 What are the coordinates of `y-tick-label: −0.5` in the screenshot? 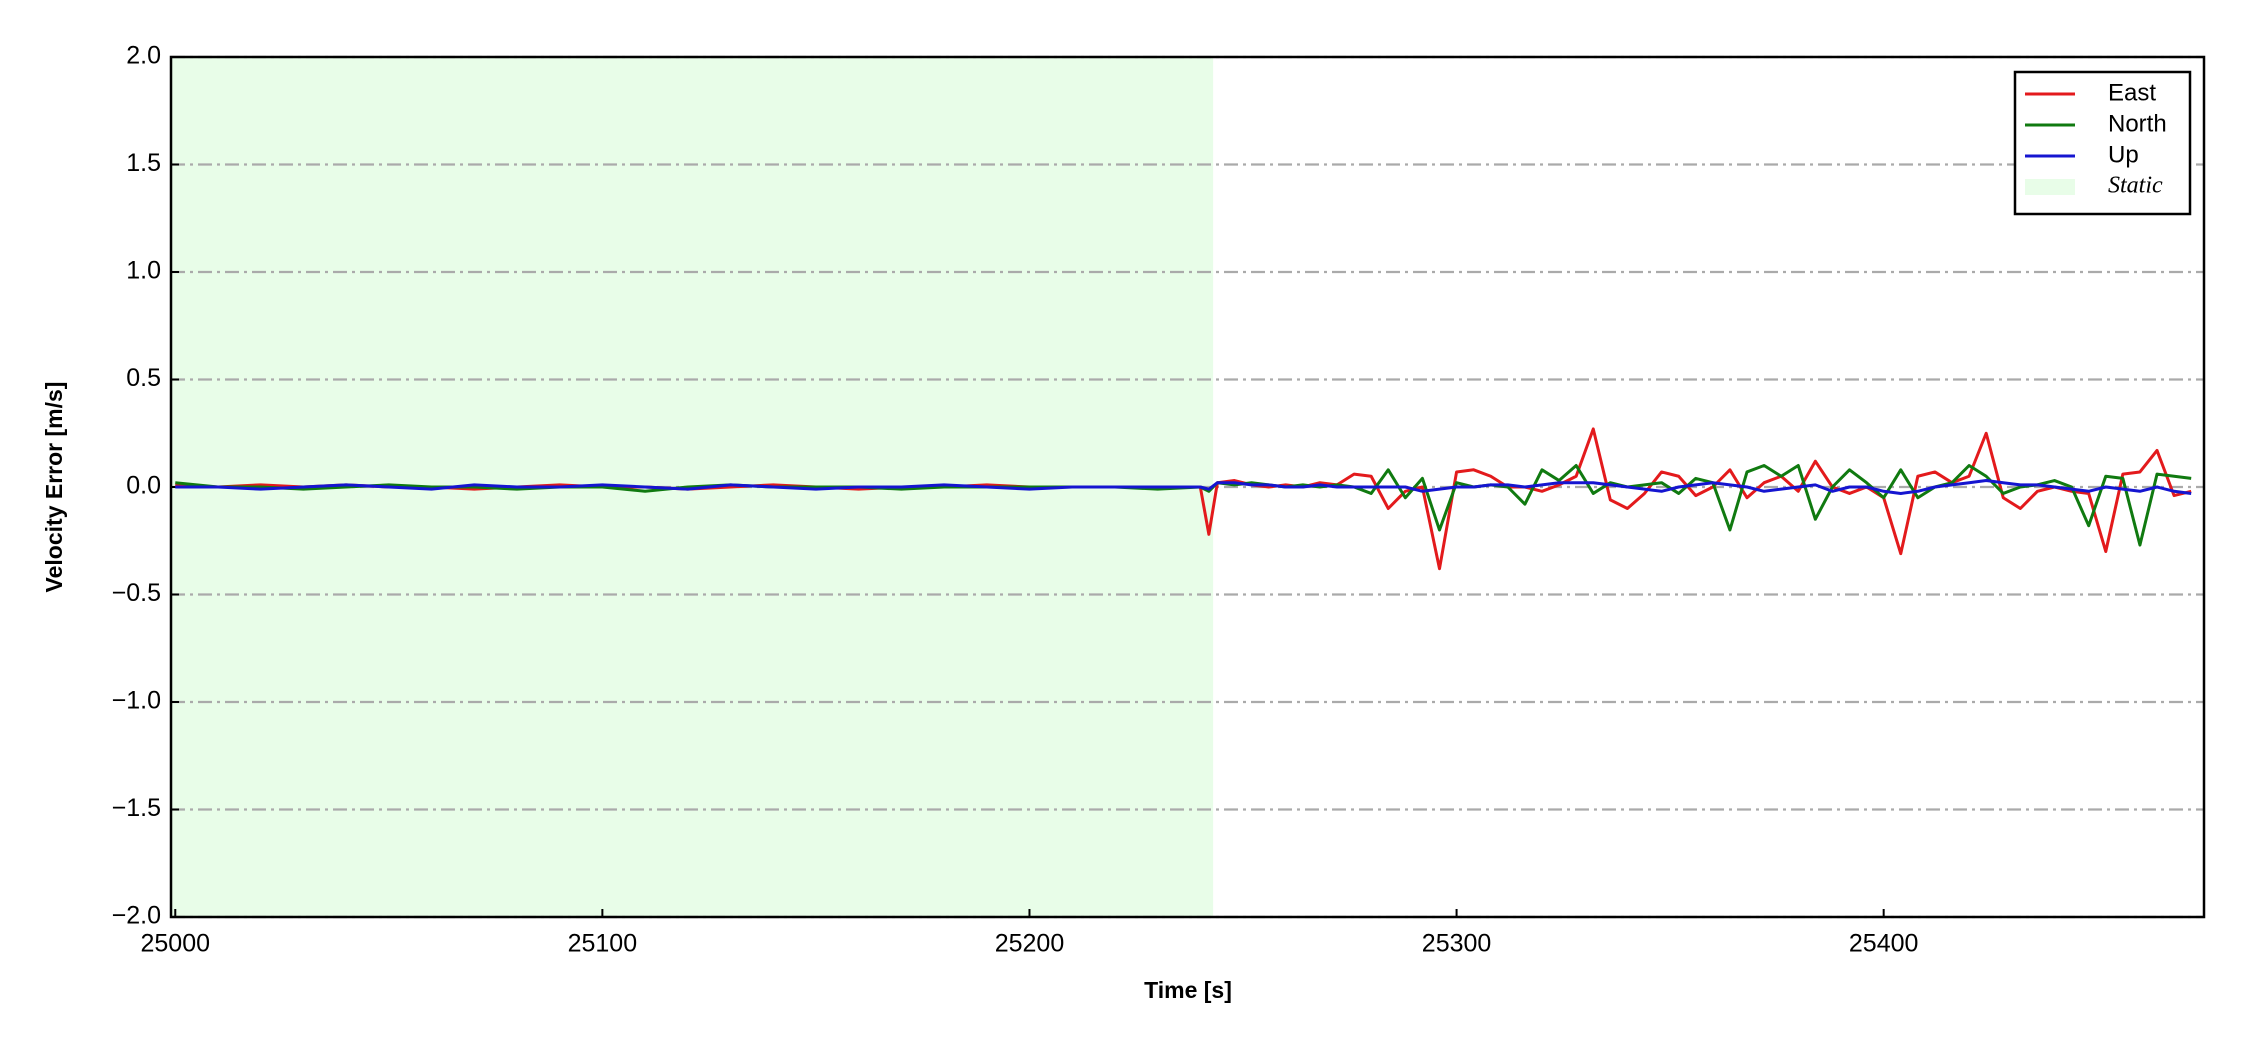 It's located at (136, 593).